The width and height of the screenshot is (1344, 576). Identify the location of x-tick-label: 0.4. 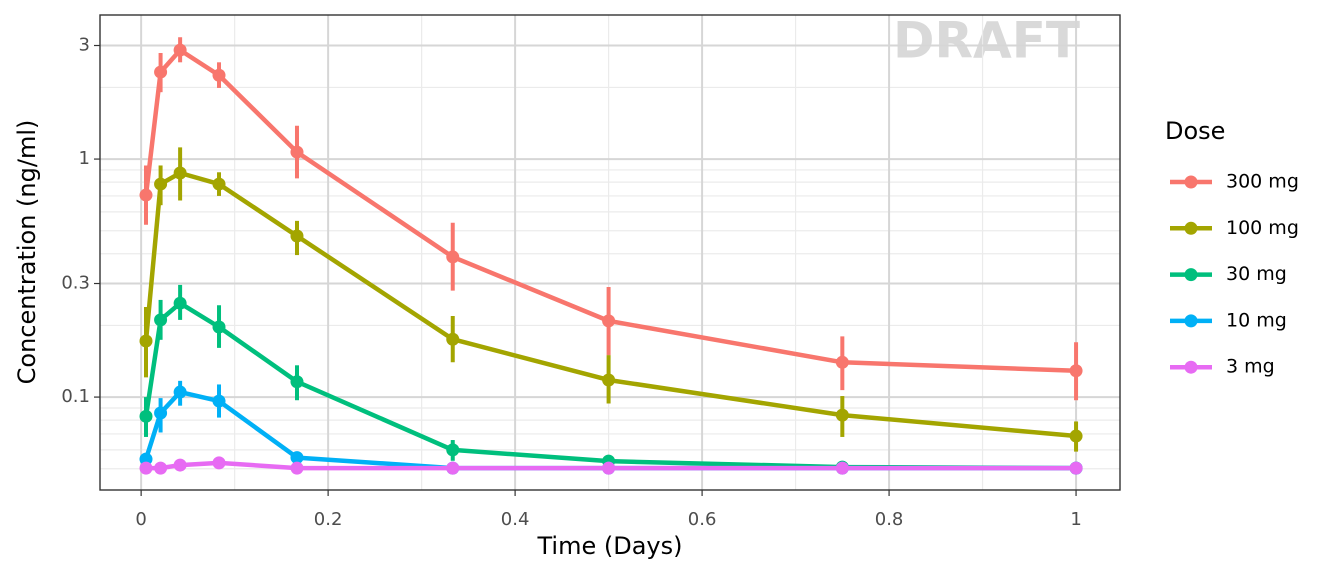
(515, 519).